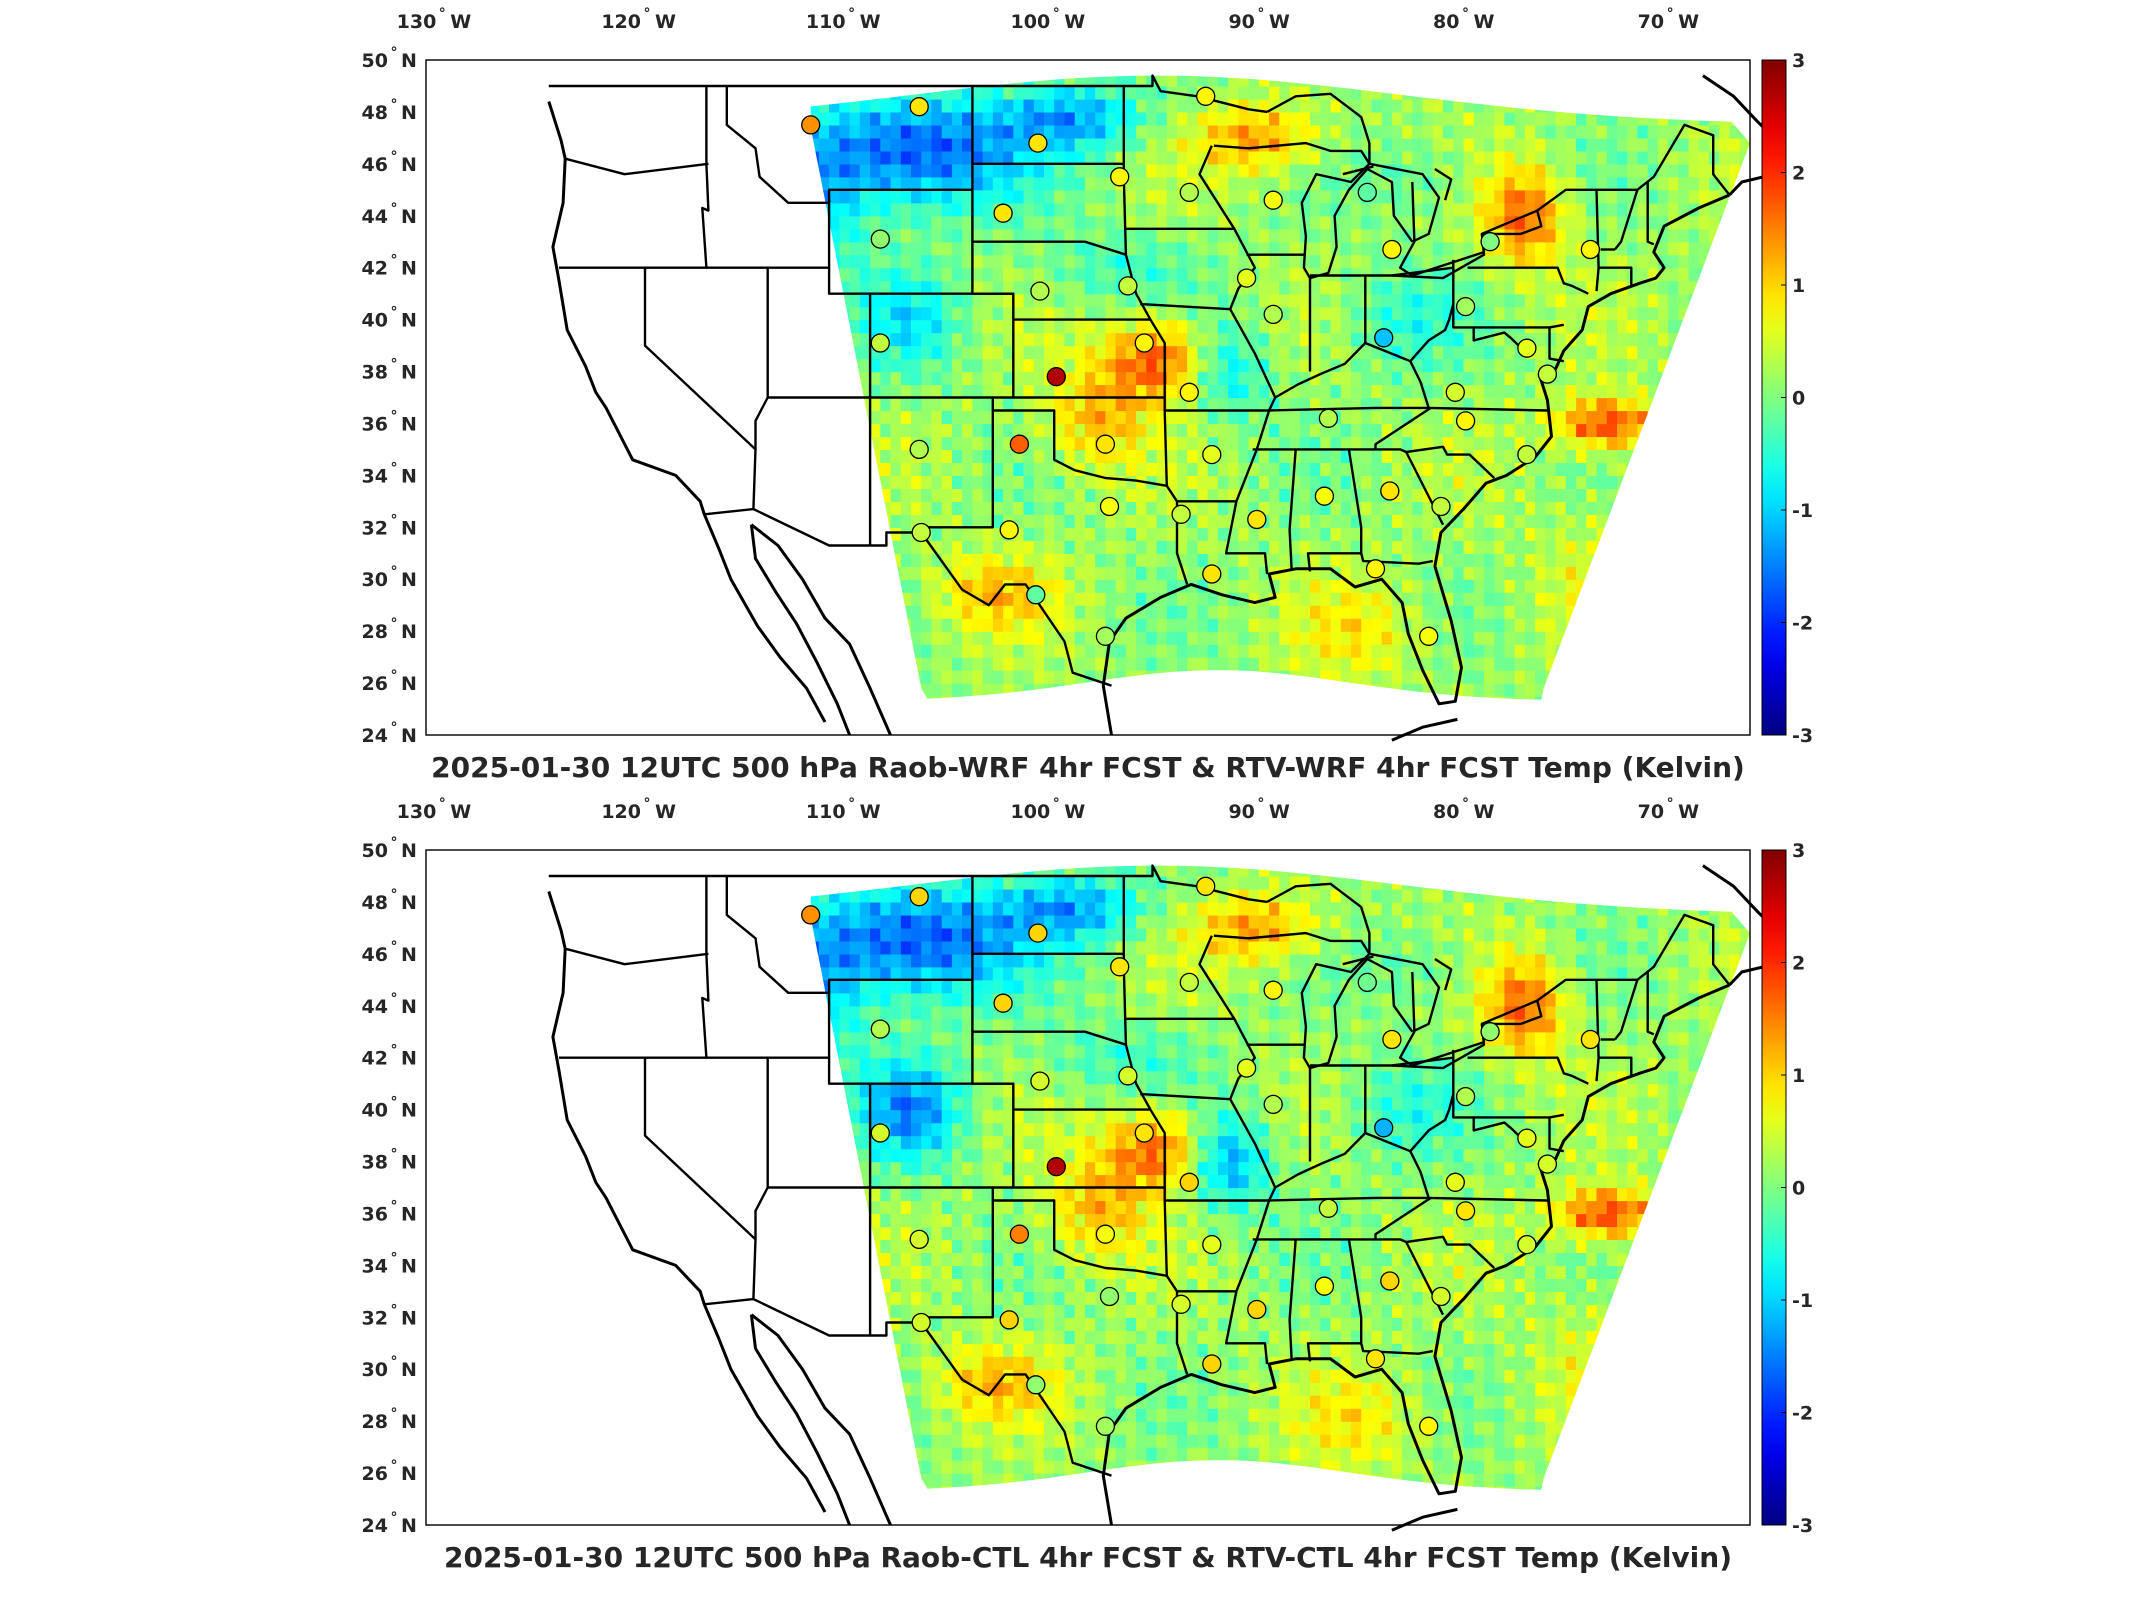 The width and height of the screenshot is (2133, 1600). What do you see at coordinates (1241, 812) in the screenshot?
I see `lon-tick-label: 90` at bounding box center [1241, 812].